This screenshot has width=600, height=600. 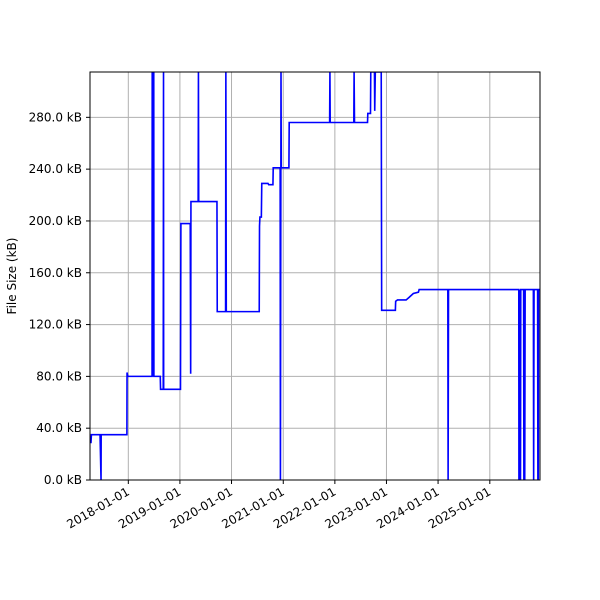 I want to click on y-tick-label: 200.0 kB, so click(x=55, y=221).